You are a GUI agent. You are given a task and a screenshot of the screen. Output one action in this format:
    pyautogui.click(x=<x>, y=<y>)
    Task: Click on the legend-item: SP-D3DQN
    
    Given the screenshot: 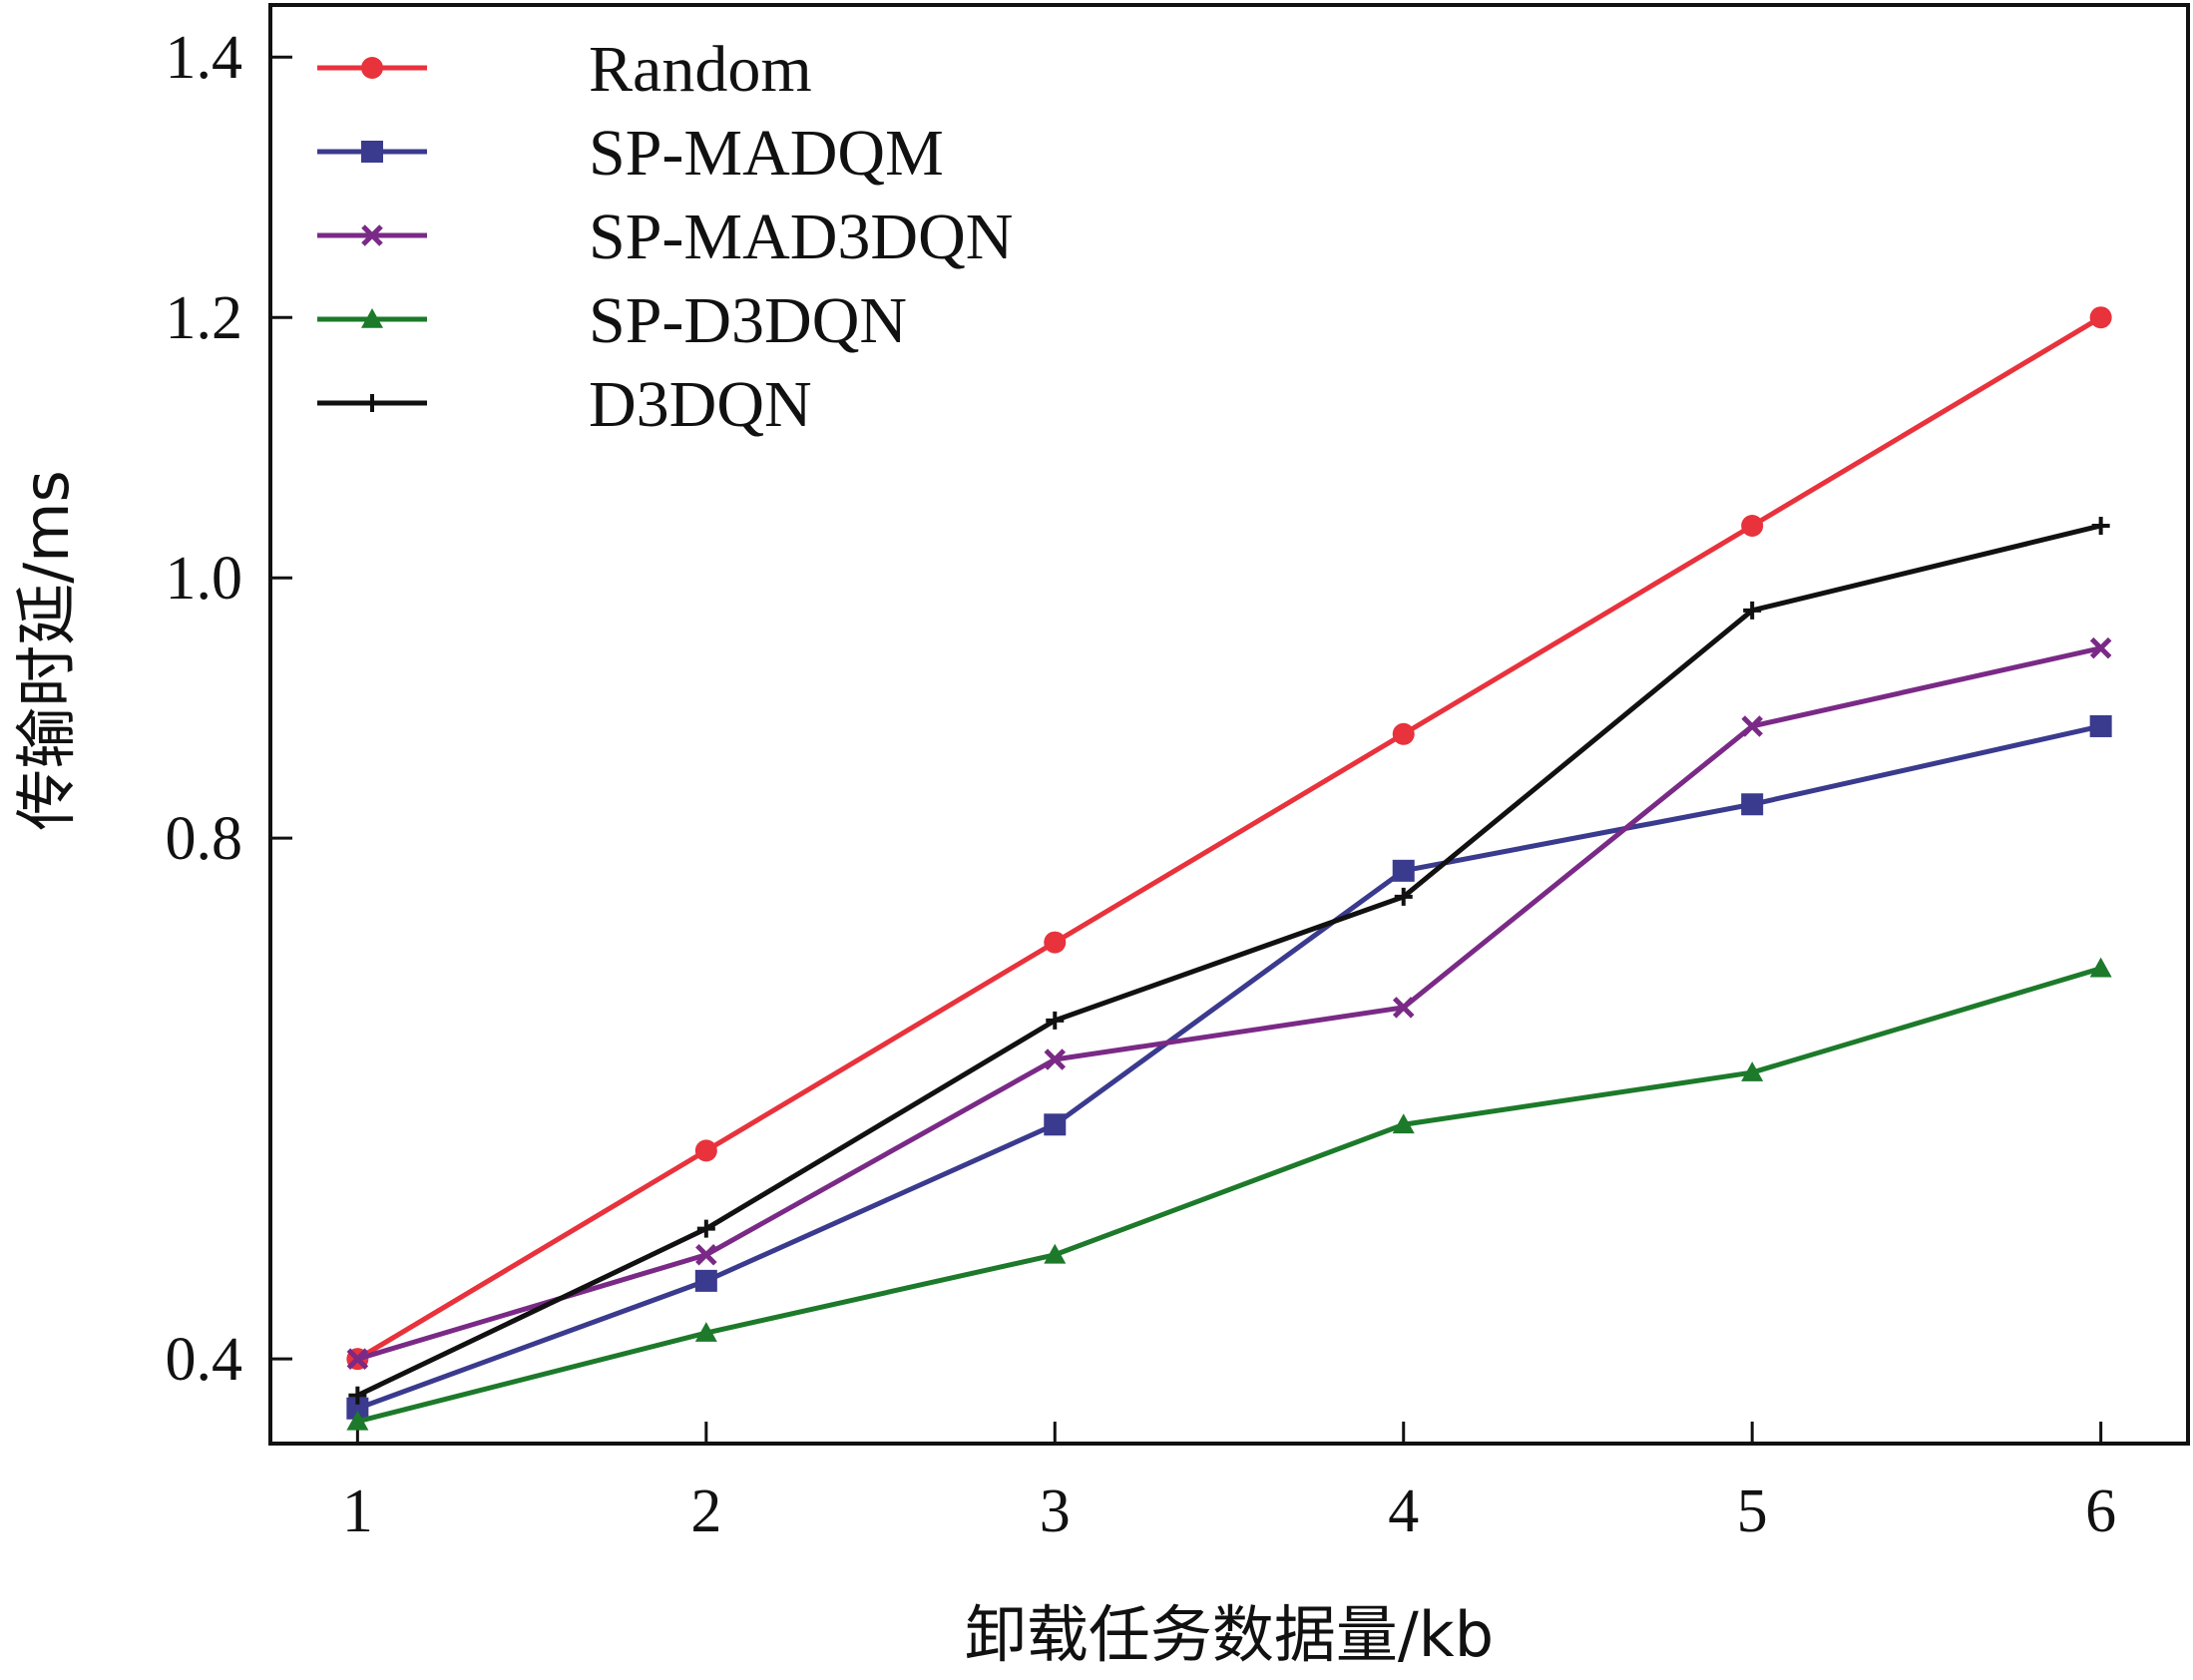 What is the action you would take?
    pyautogui.click(x=612, y=320)
    